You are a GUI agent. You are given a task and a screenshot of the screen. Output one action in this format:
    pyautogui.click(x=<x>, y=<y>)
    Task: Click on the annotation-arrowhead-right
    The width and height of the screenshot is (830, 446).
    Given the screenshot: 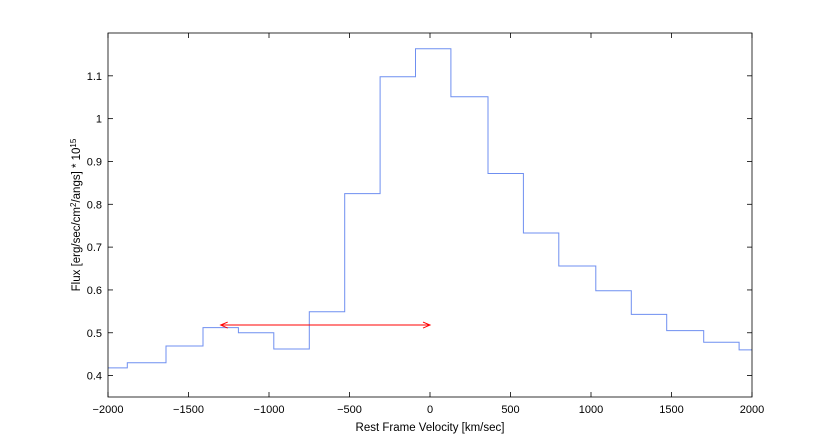 What is the action you would take?
    pyautogui.click(x=427, y=325)
    